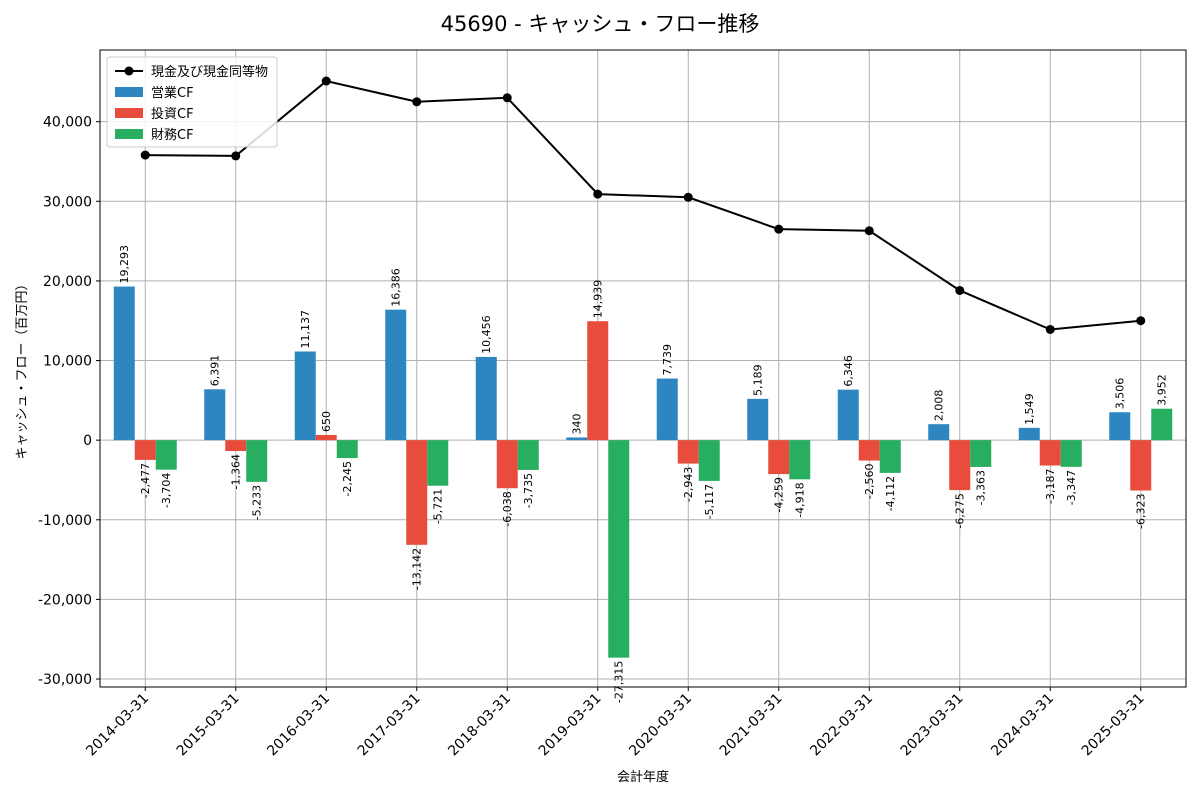 This screenshot has height=800, width=1200. What do you see at coordinates (67, 282) in the screenshot?
I see `y-tick-label: 20,000` at bounding box center [67, 282].